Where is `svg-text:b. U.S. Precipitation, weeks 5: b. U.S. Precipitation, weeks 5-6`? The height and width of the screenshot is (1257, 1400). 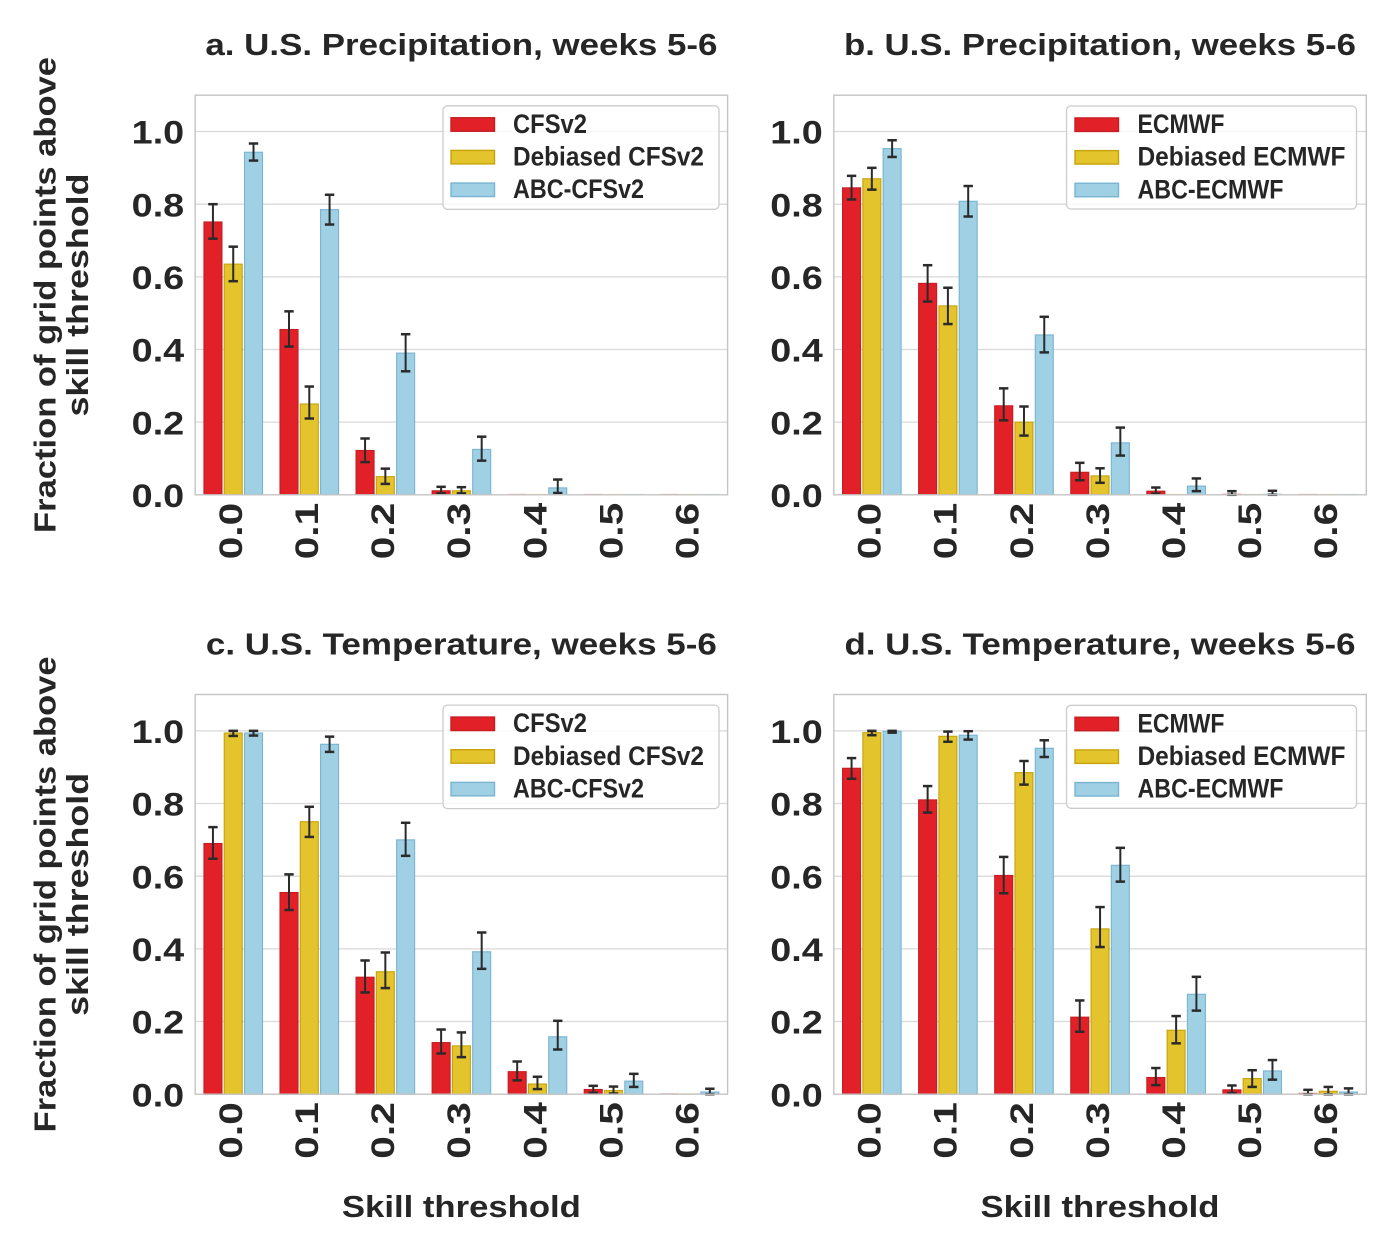 svg-text:b. U.S. Precipitation, weeks 5: b. U.S. Precipitation, weeks 5-6 is located at coordinates (1100, 44).